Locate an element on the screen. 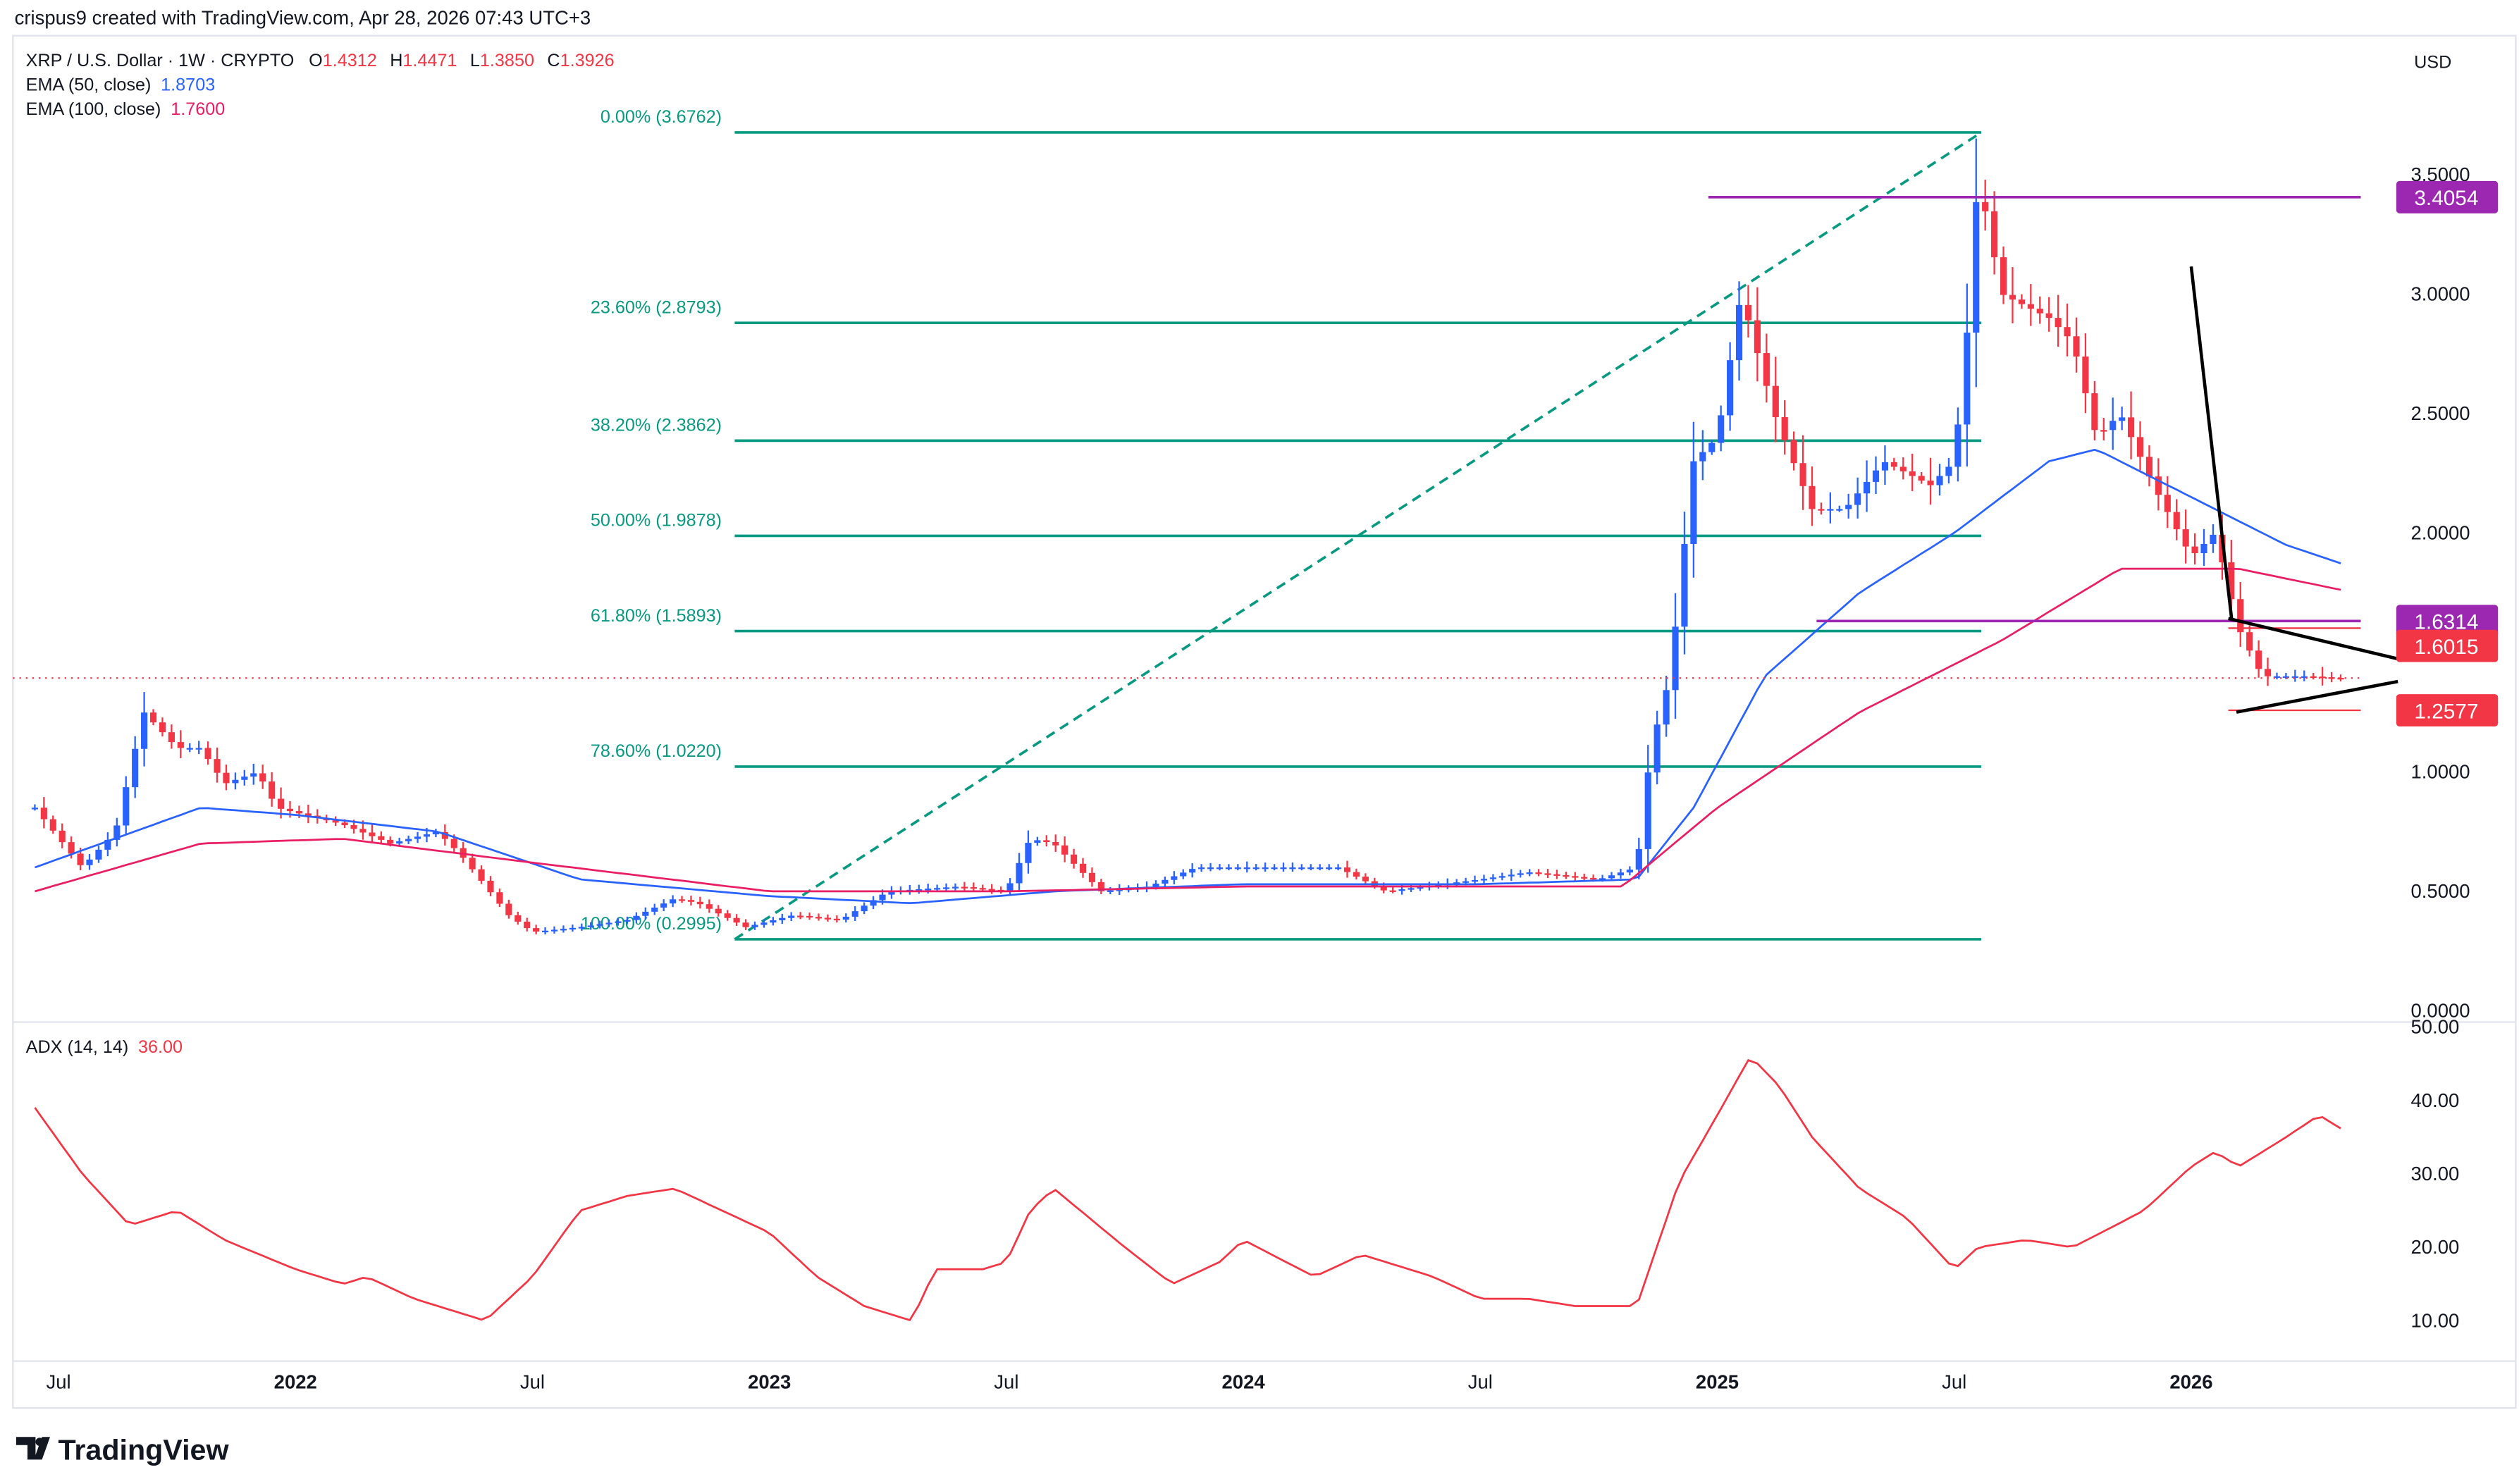 The height and width of the screenshot is (1484, 2519). triangle-upper-line is located at coordinates (2313, 639).